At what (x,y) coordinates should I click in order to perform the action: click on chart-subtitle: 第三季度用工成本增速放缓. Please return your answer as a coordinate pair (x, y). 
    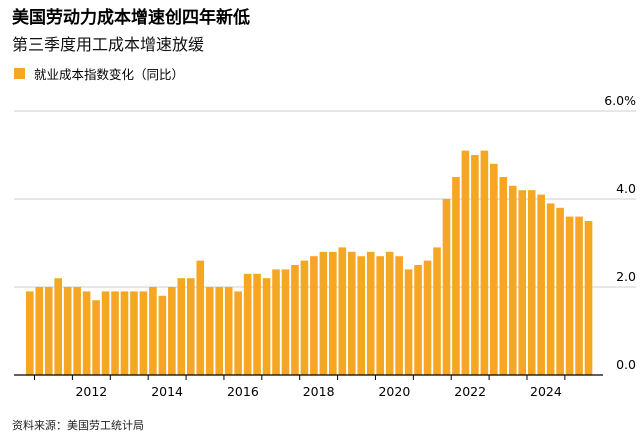
    Looking at the image, I should click on (108, 44).